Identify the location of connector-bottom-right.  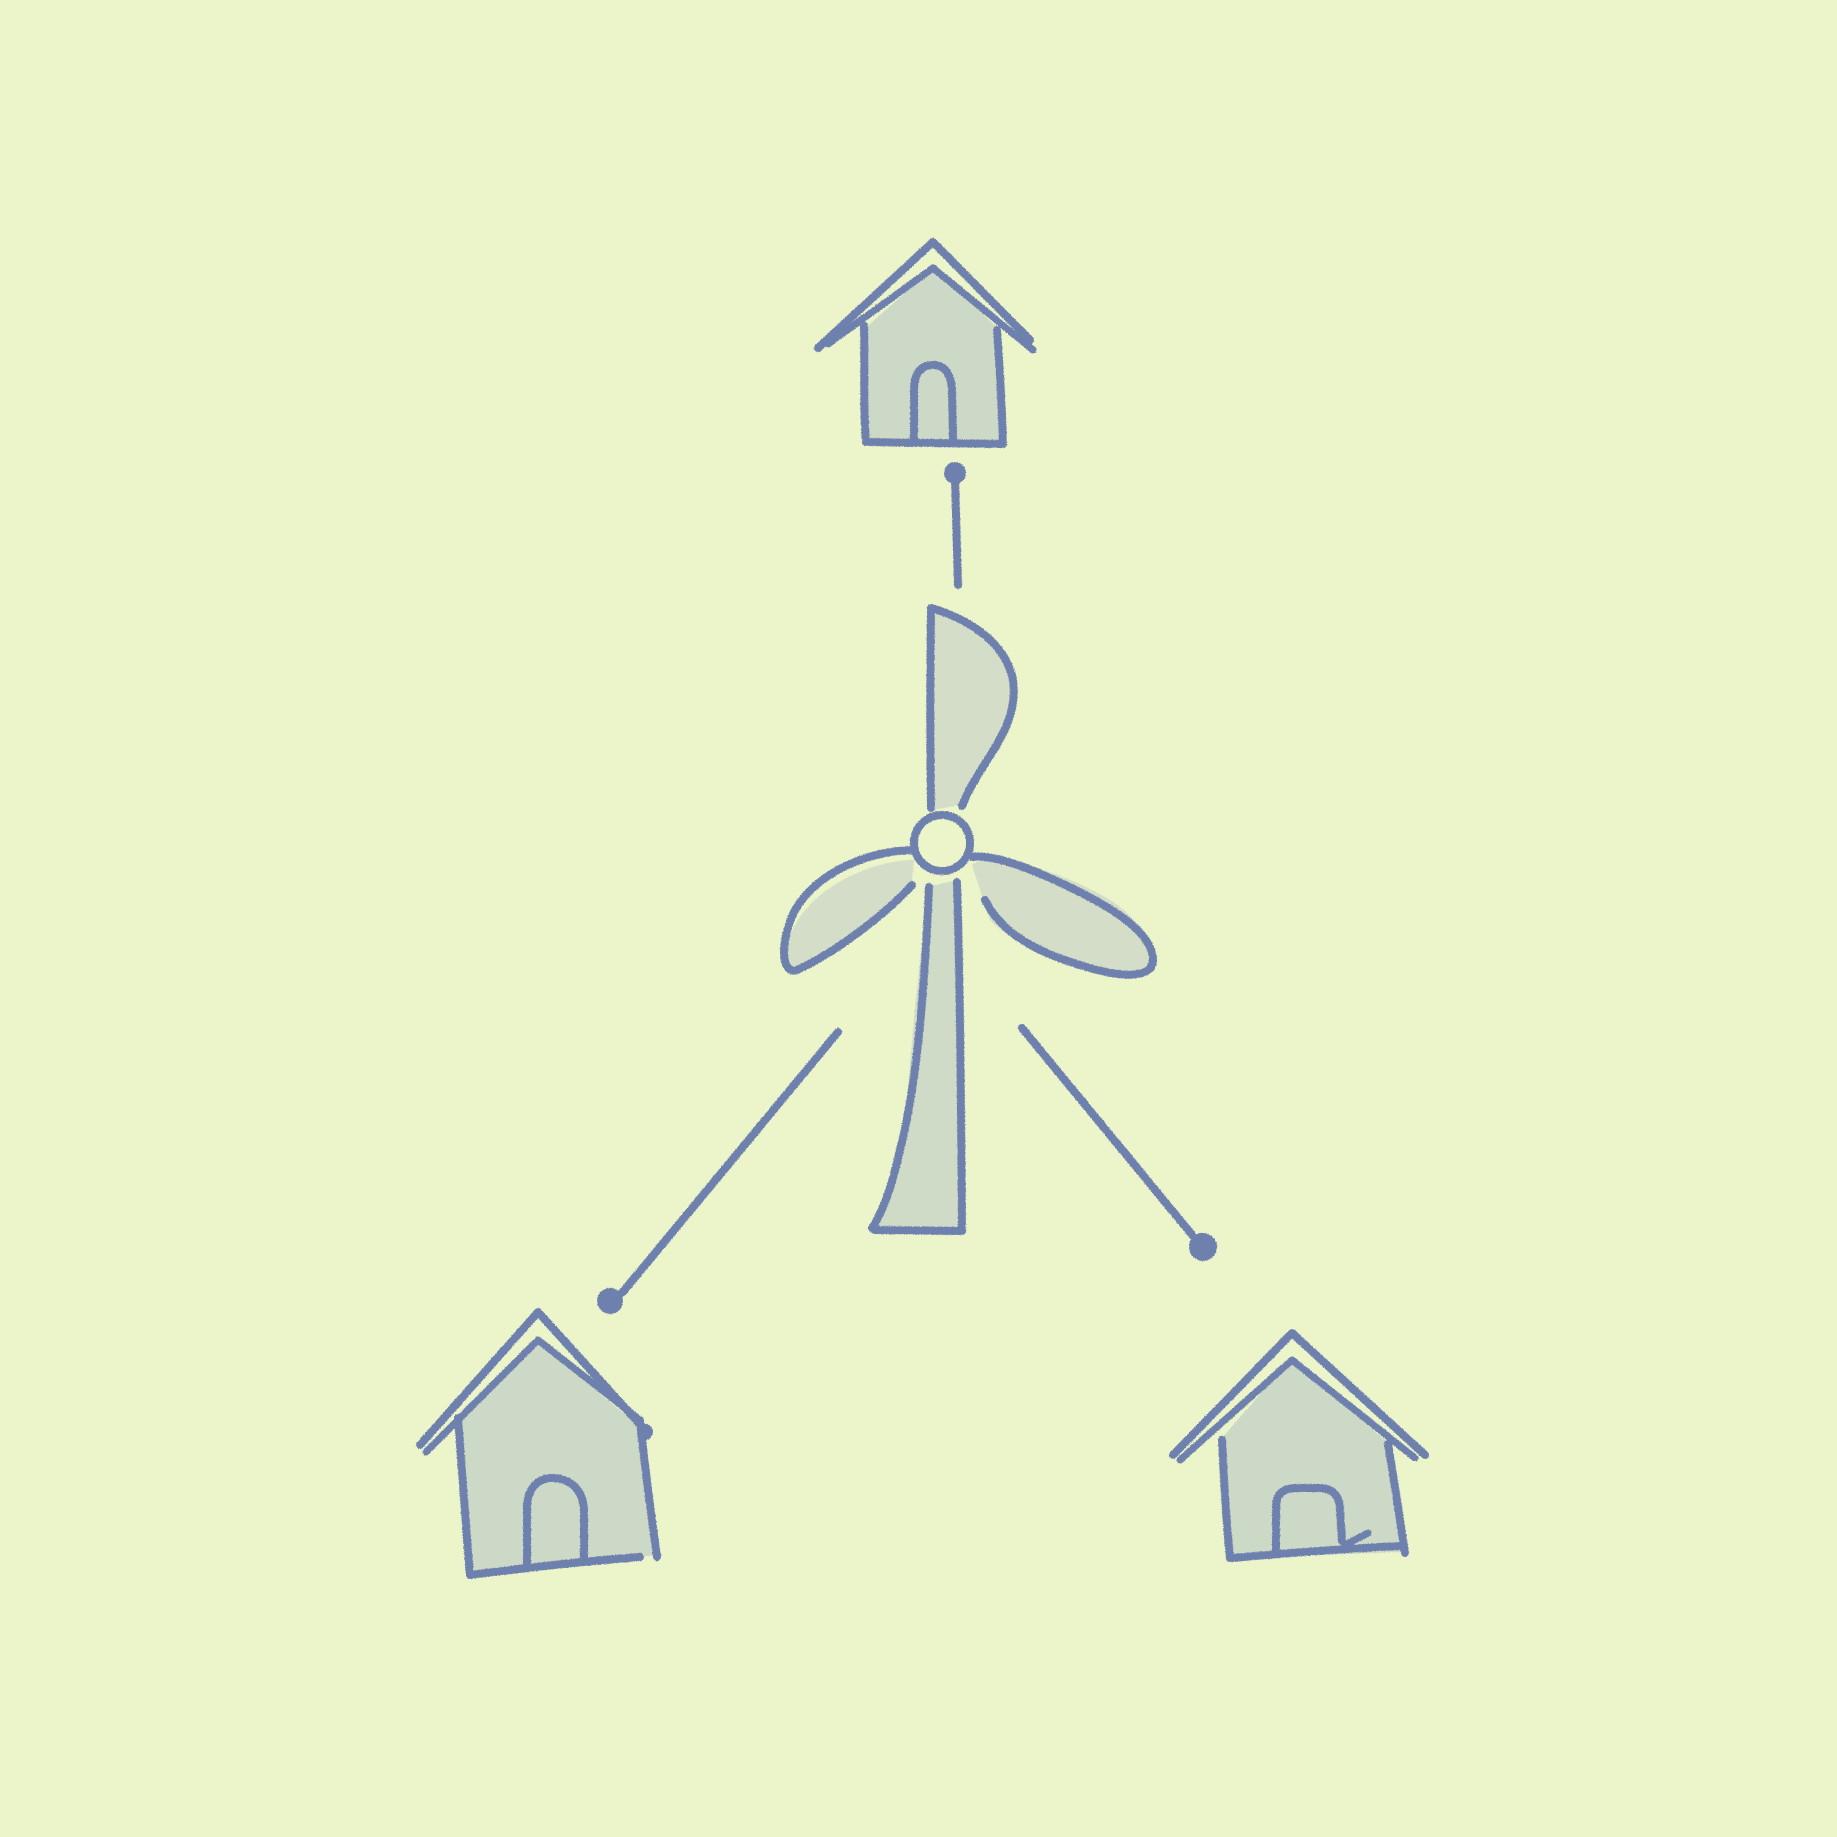
(1117, 1142).